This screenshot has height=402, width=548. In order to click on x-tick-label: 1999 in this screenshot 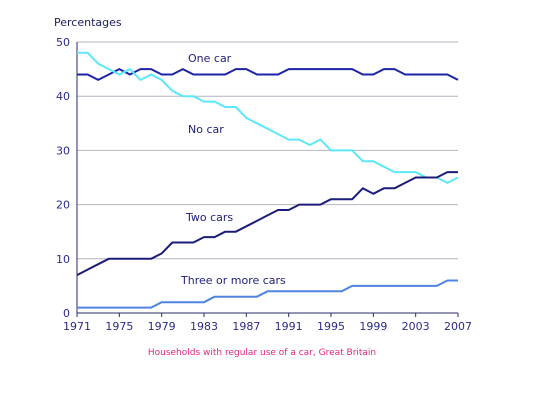, I will do `click(373, 326)`.